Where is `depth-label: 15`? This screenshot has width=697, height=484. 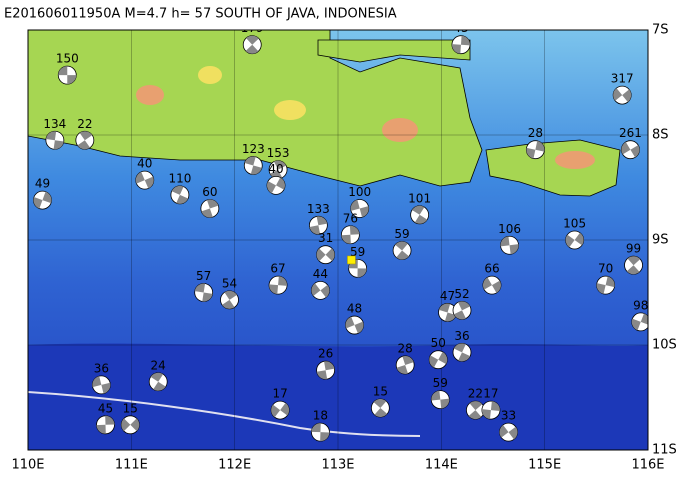 depth-label: 15 is located at coordinates (130, 408).